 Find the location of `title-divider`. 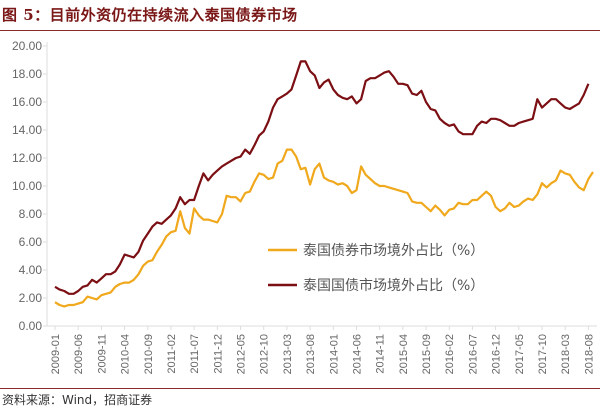

title-divider is located at coordinates (300, 30).